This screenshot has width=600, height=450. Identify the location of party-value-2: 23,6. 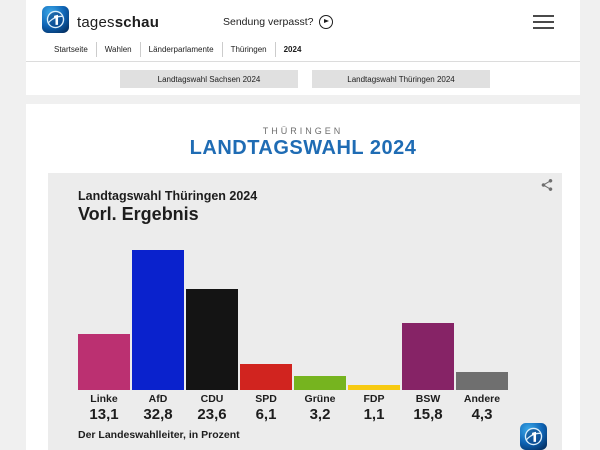
(212, 414).